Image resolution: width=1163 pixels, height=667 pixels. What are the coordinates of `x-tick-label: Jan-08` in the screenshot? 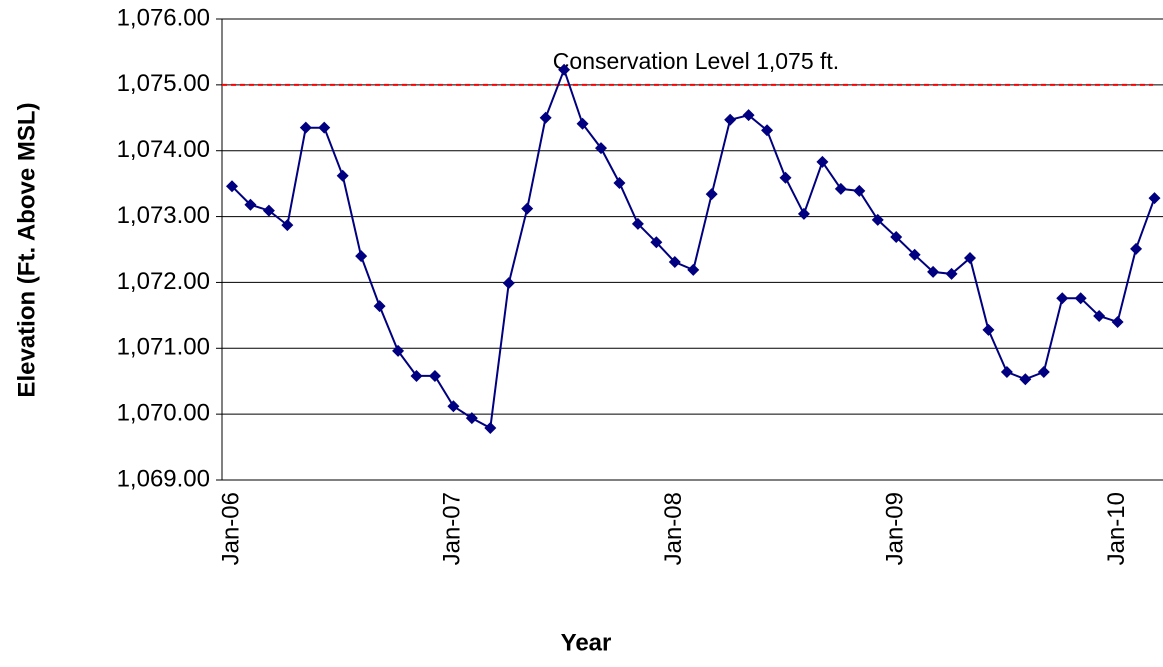 It's located at (673, 528).